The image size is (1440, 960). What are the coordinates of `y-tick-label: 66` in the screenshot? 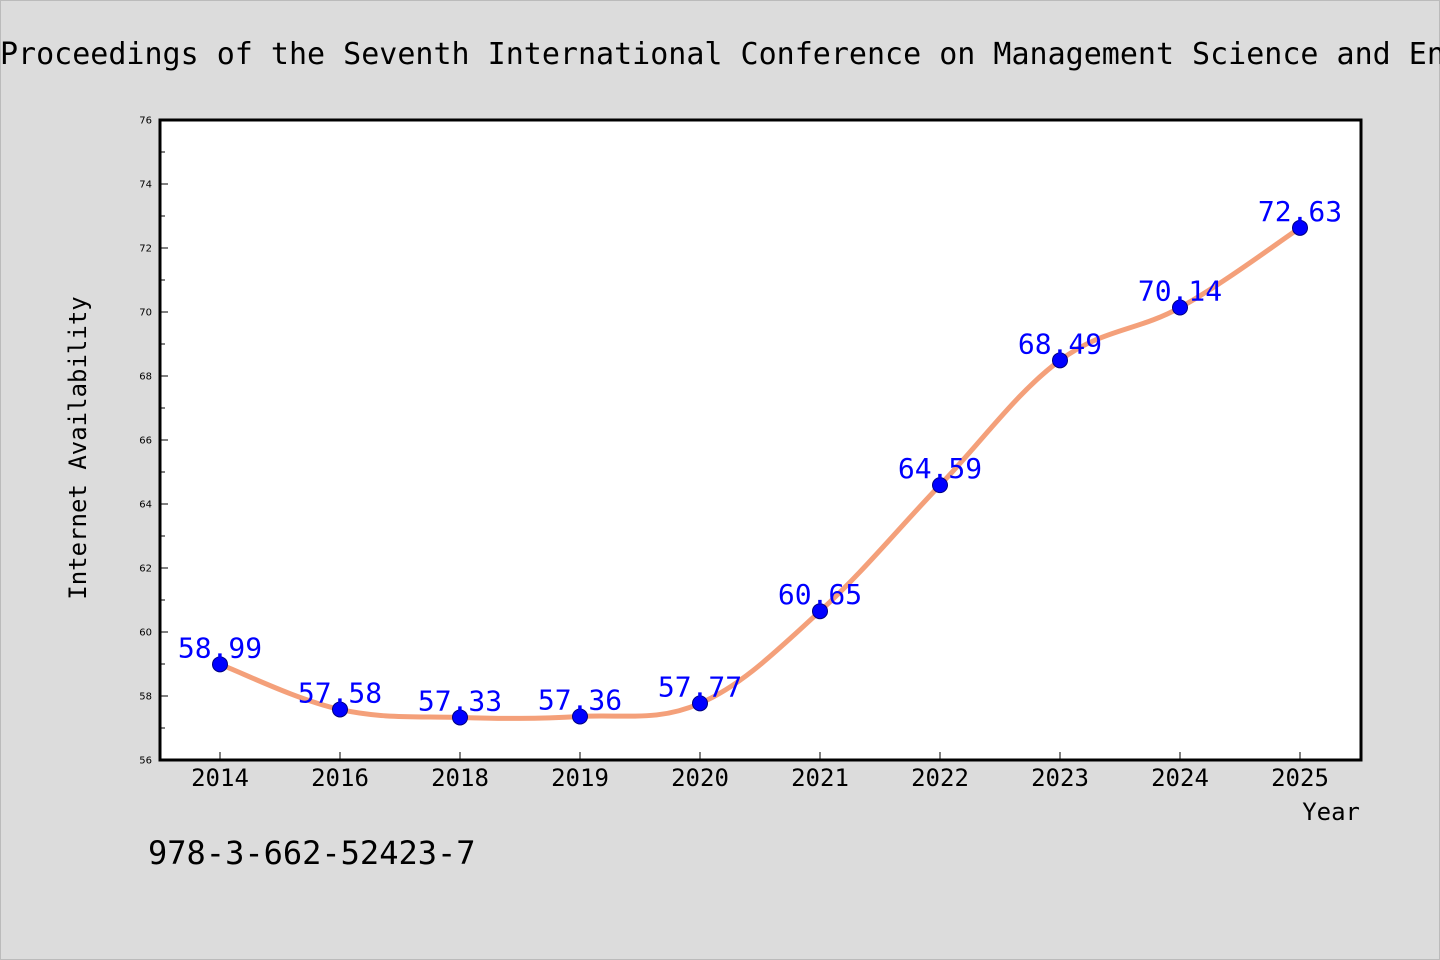 It's located at (145, 441).